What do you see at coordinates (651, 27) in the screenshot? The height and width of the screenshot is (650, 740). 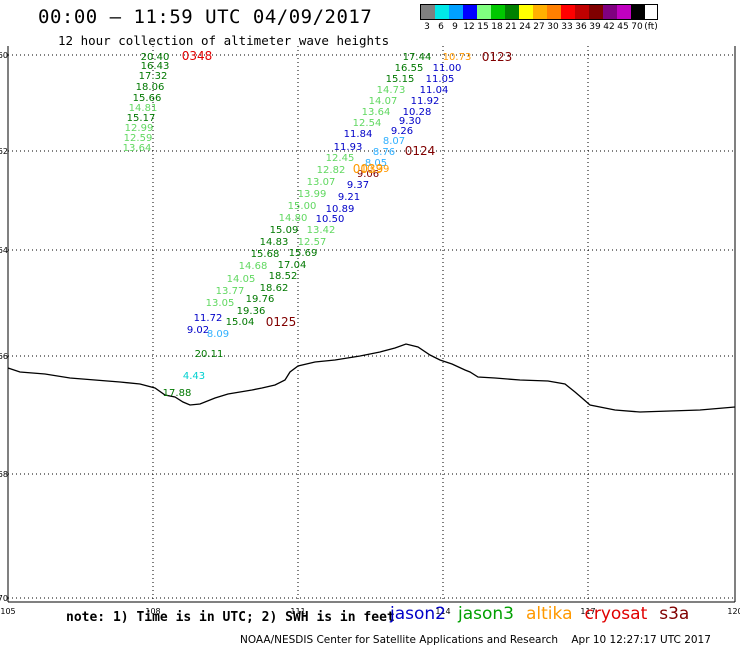 I see `color-scale-label: (ft)` at bounding box center [651, 27].